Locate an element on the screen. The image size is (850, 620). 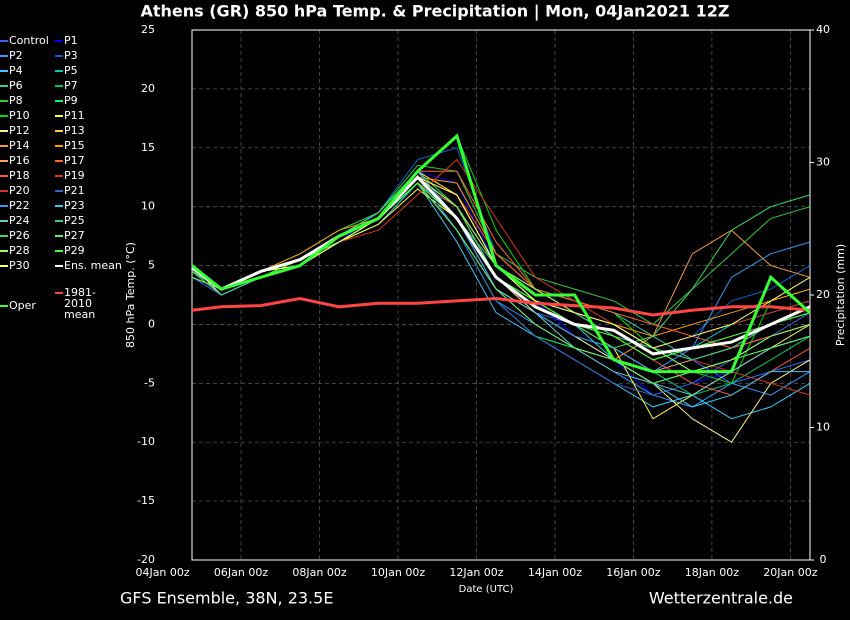
x-tick-label: 20Jan 00z is located at coordinates (790, 572).